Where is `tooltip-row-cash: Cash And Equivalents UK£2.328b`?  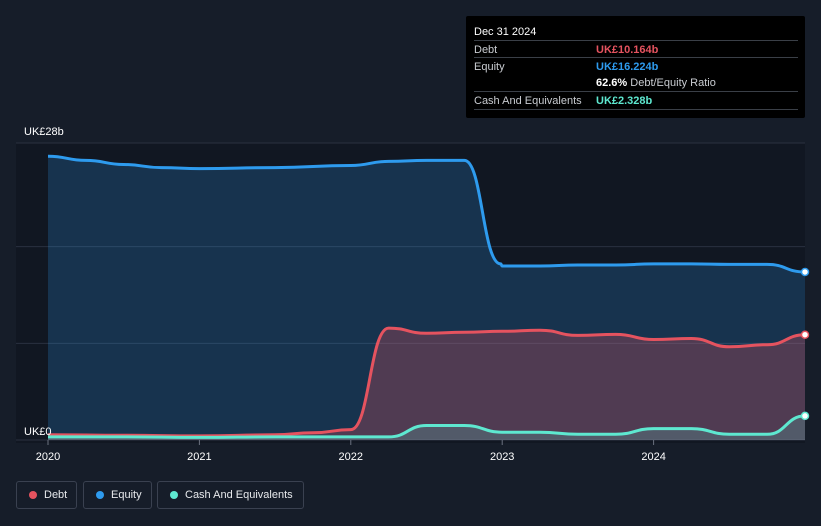 tooltip-row-cash: Cash And Equivalents UK£2.328b is located at coordinates (636, 100).